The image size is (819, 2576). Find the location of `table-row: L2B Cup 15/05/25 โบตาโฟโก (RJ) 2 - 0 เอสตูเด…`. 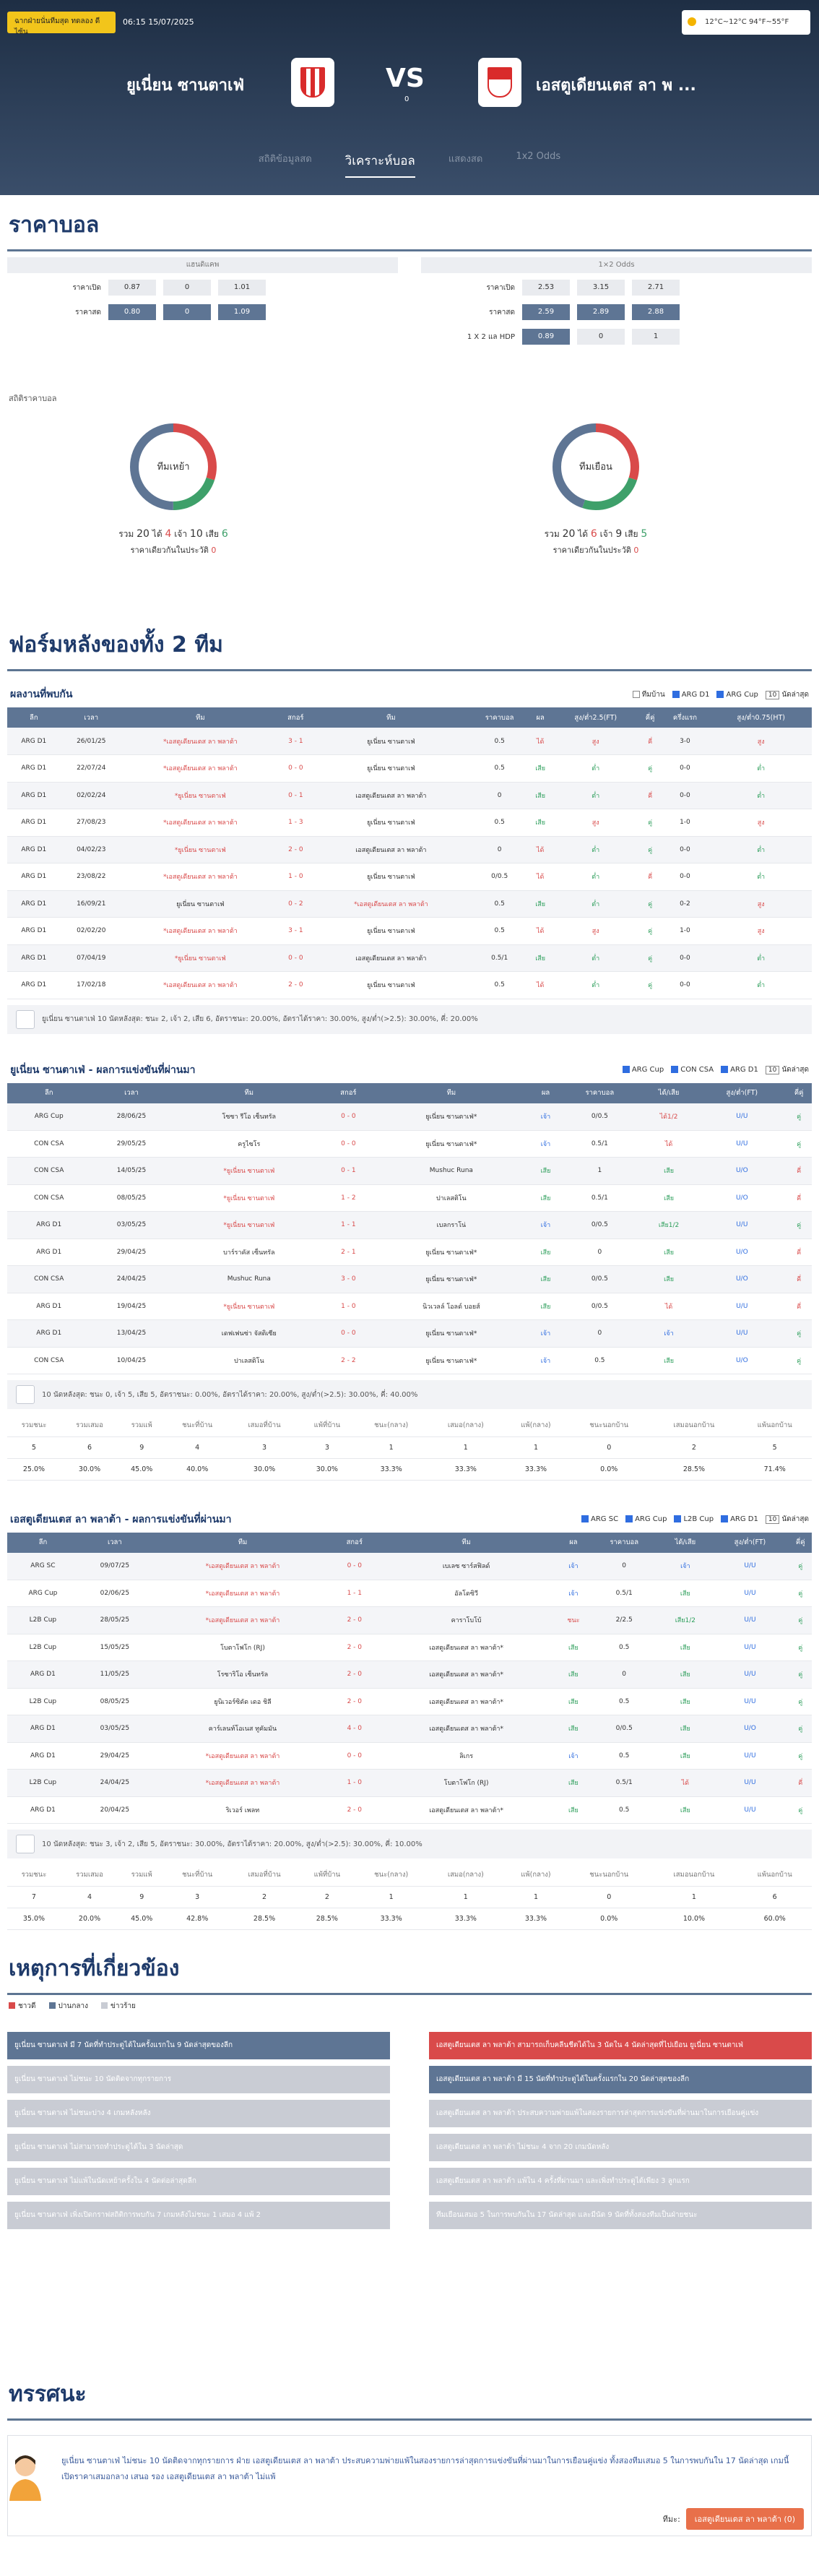

table-row: L2B Cup 15/05/25 โบตาโฟโก (RJ) 2 - 0 เอสตูเด… is located at coordinates (409, 1647).